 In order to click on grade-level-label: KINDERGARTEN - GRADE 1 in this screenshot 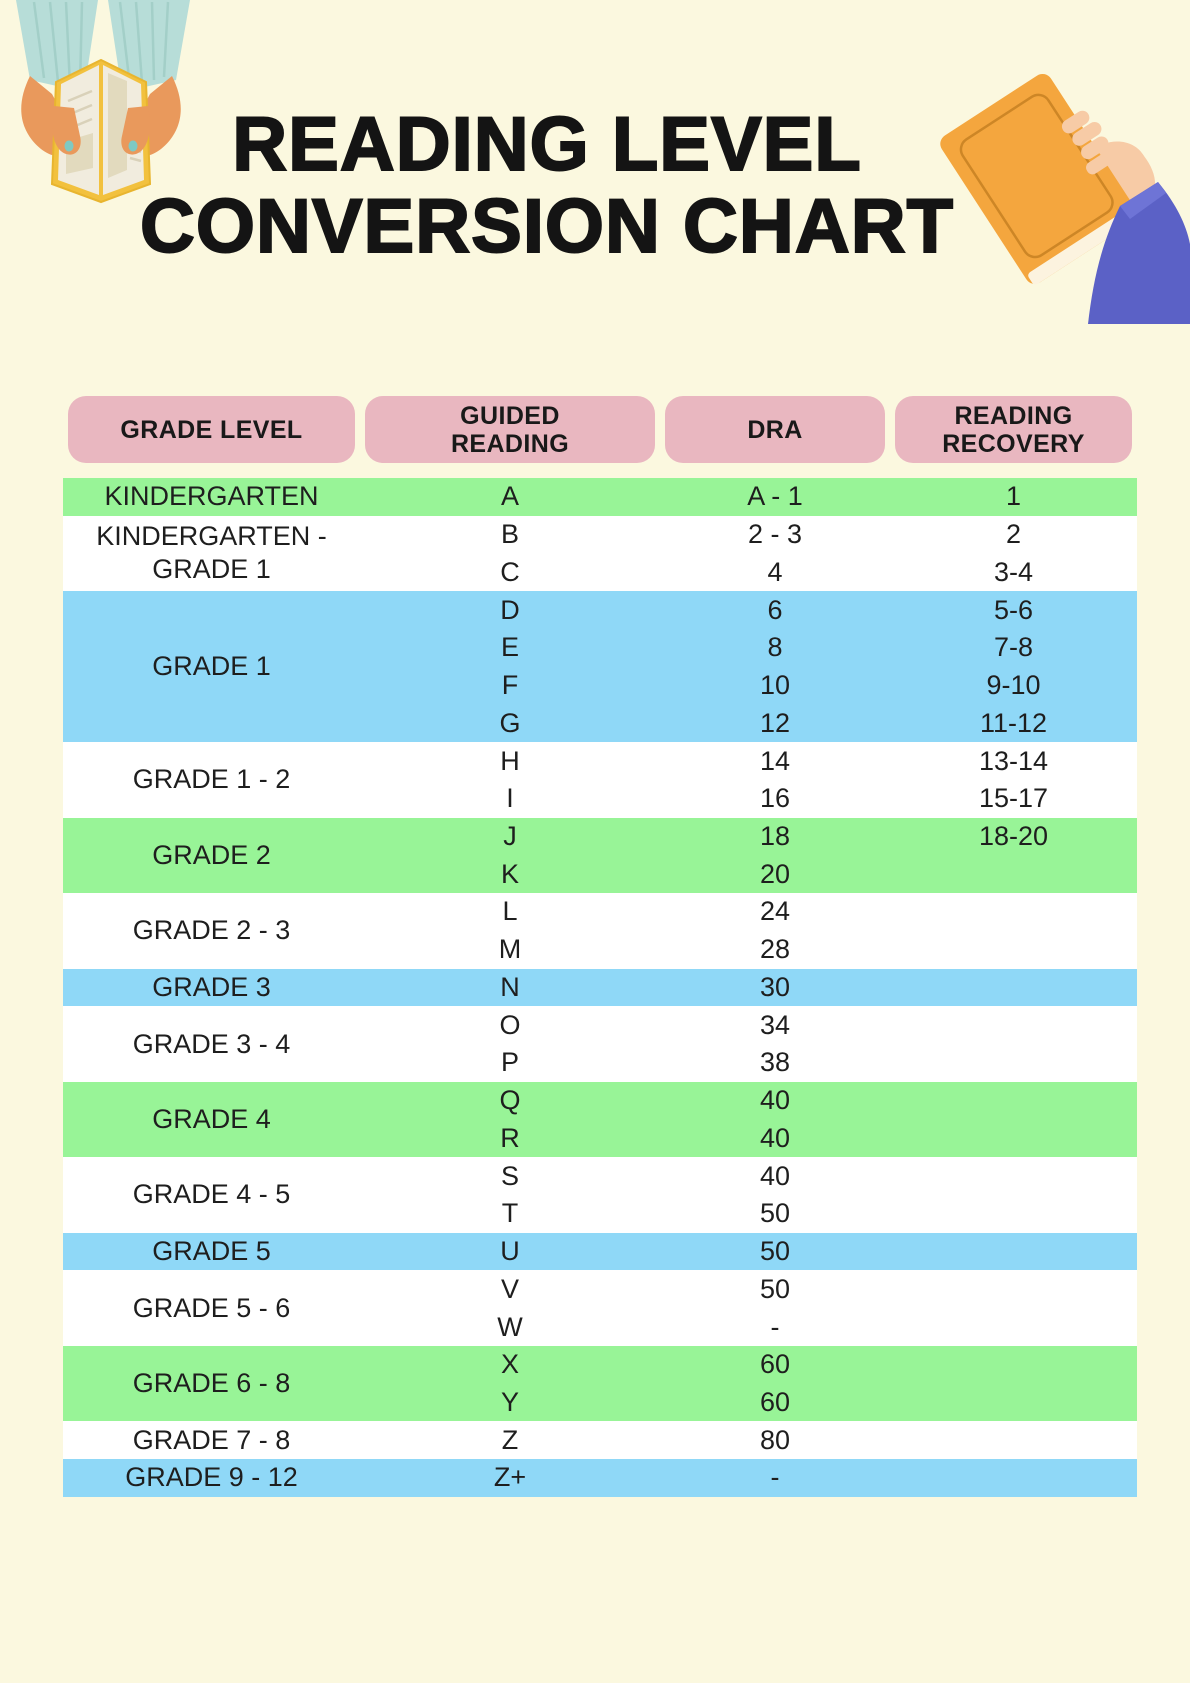, I will do `click(211, 553)`.